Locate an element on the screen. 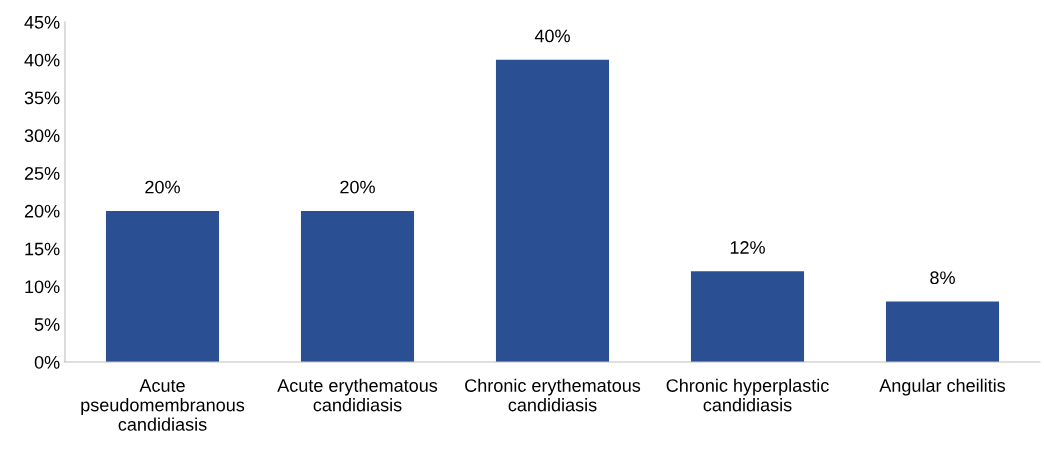 This screenshot has width=1044, height=466. data-label: 12% is located at coordinates (747, 247).